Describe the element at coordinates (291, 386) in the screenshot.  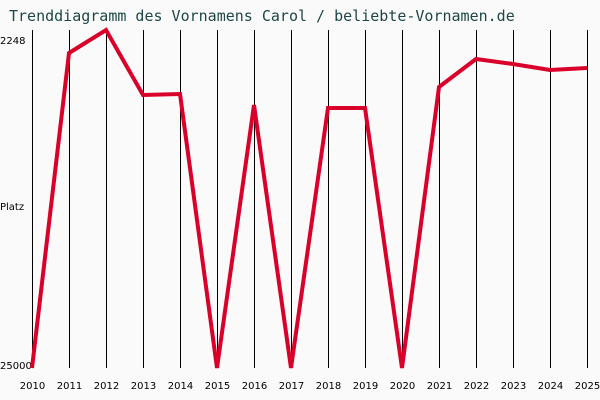
I see `x-axis-tick-label: 2017` at that location.